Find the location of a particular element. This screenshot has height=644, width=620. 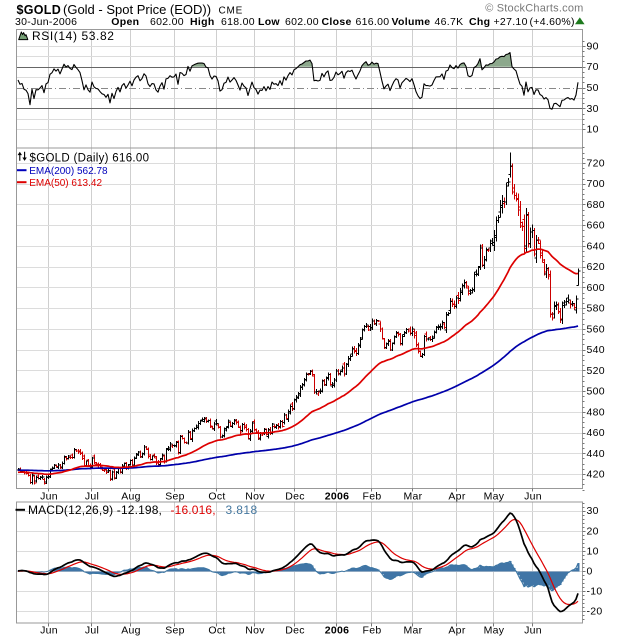

svg-text: -16.016, is located at coordinates (193, 510).